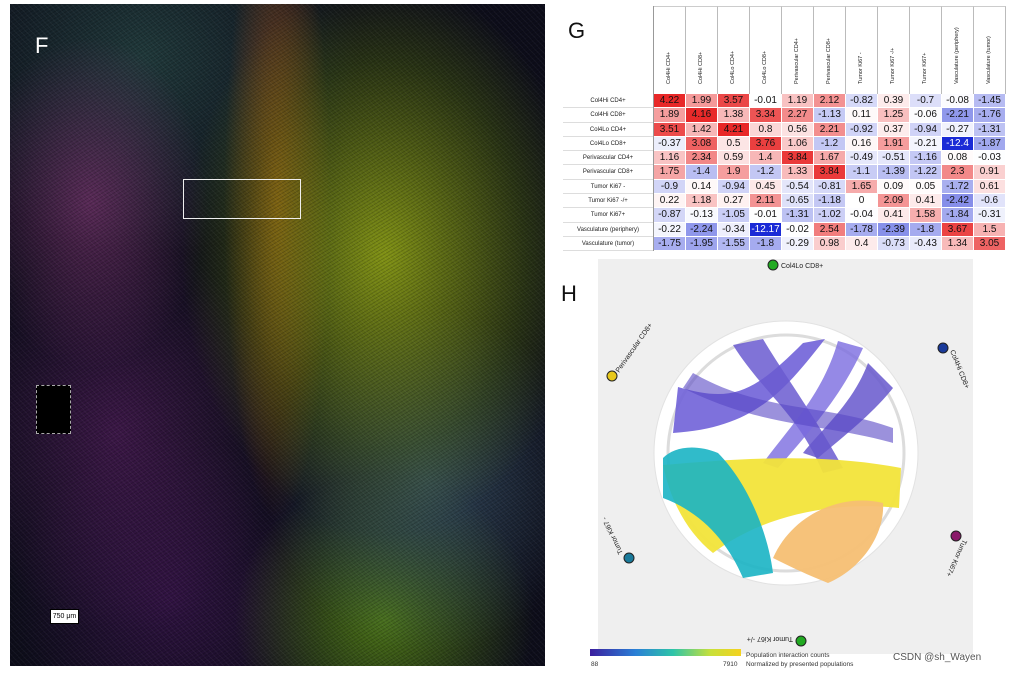 This screenshot has width=1020, height=675. I want to click on node-label: Perivascular CD8+, so click(634, 348).